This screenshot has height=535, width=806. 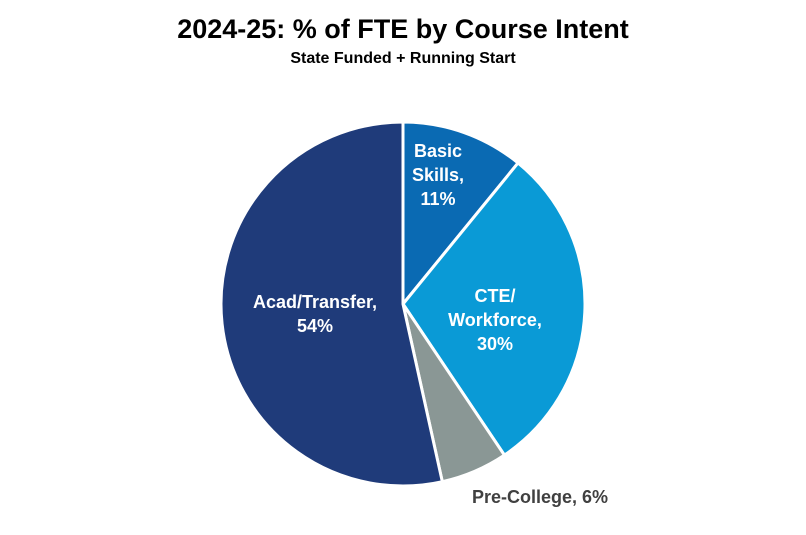 I want to click on data-label-acad-transfer: Acad/Transfer, 54%, so click(x=315, y=314).